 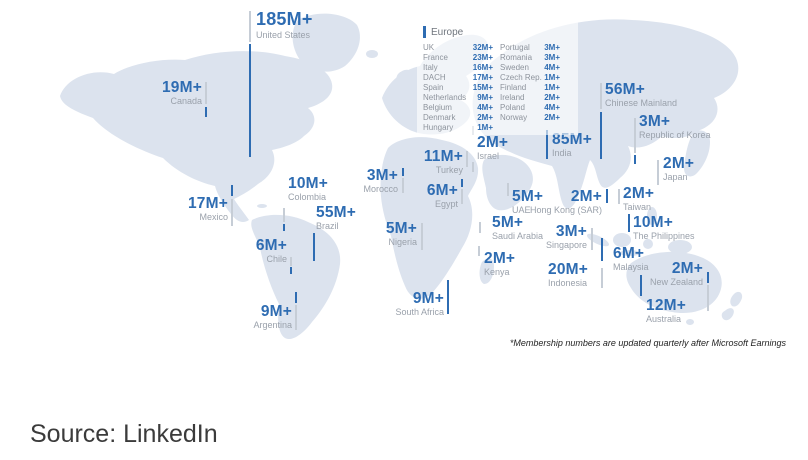 What do you see at coordinates (675, 135) in the screenshot?
I see `south-korea-name: Republic of Korea` at bounding box center [675, 135].